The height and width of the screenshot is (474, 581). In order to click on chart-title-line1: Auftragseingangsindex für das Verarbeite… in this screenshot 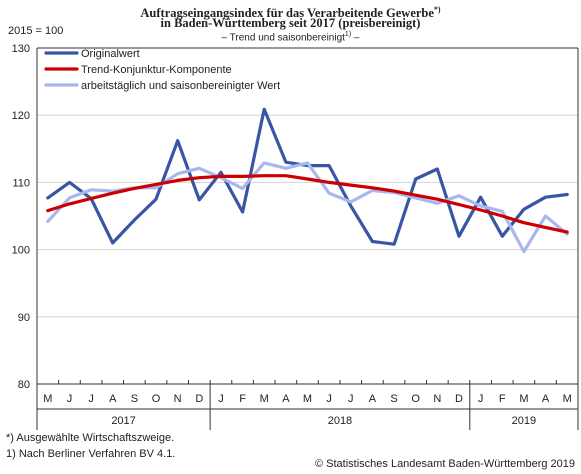, I will do `click(290, 13)`.